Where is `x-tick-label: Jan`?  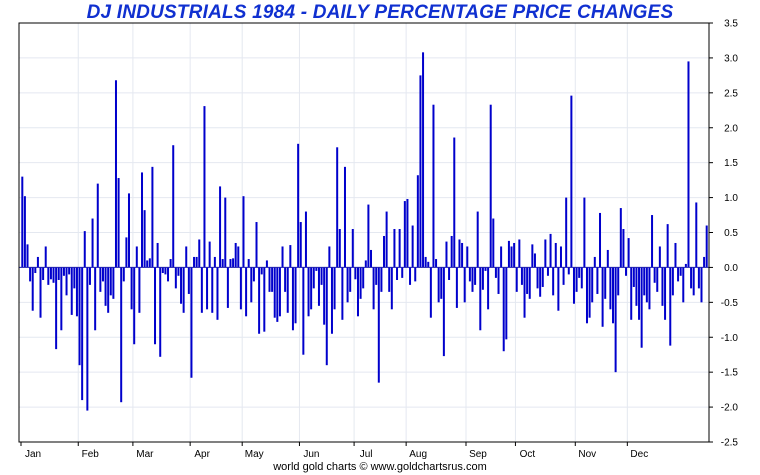 x-tick-label: Jan is located at coordinates (33, 454).